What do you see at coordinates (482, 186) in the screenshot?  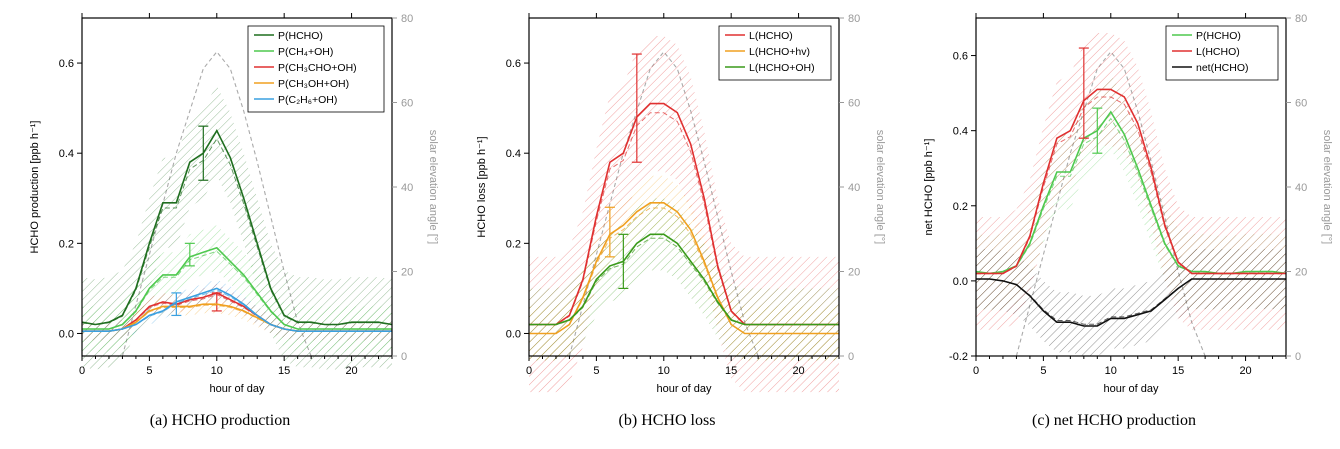 I see `y-axis-label: HCHO loss [ppb h⁻¹]` at bounding box center [482, 186].